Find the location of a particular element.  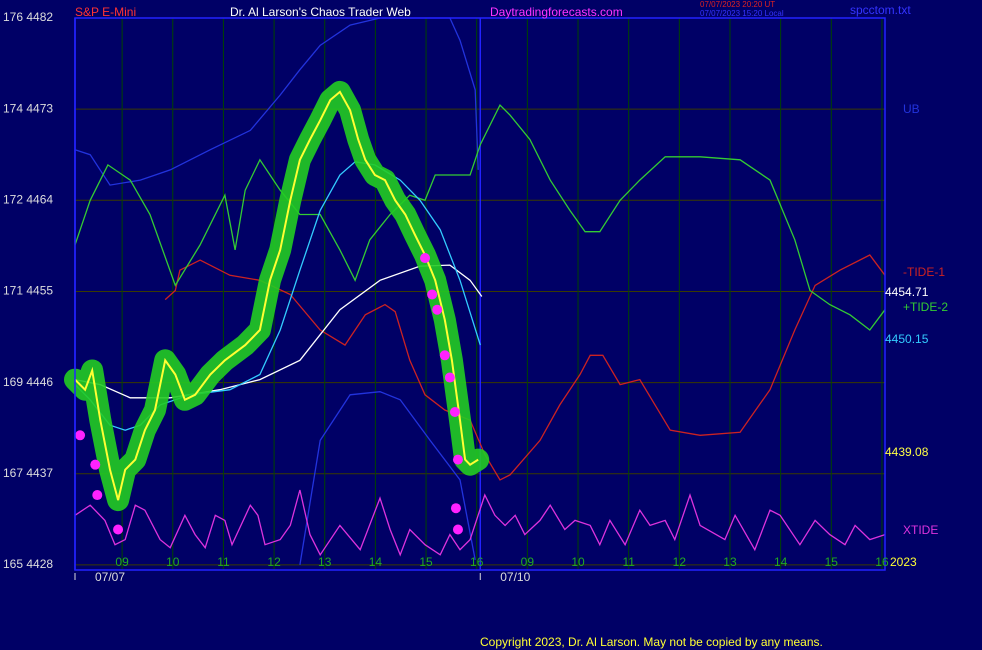

series-label: UB is located at coordinates (911, 109).